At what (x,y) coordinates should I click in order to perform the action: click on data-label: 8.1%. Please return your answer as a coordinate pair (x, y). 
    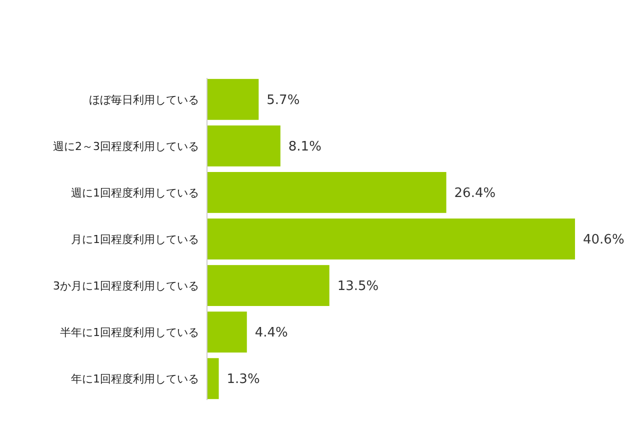
    Looking at the image, I should click on (305, 146).